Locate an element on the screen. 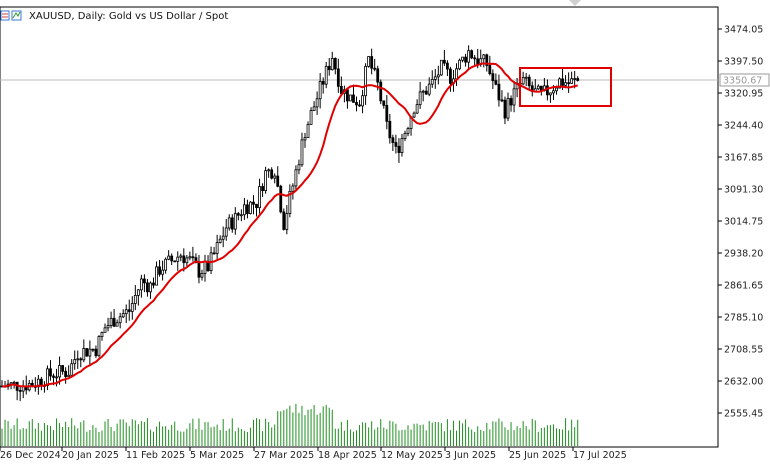 The image size is (770, 468). current-price-label: 3350.67 is located at coordinates (742, 81).